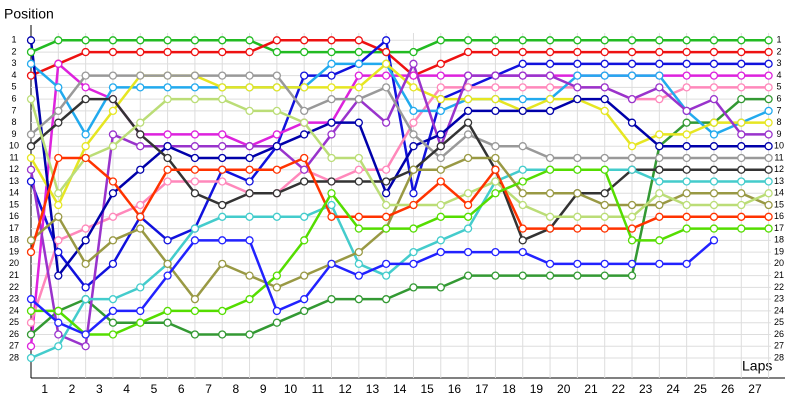 This screenshot has height=400, width=800. Describe the element at coordinates (779, 322) in the screenshot. I see `y-tick-label-right: 25` at that location.